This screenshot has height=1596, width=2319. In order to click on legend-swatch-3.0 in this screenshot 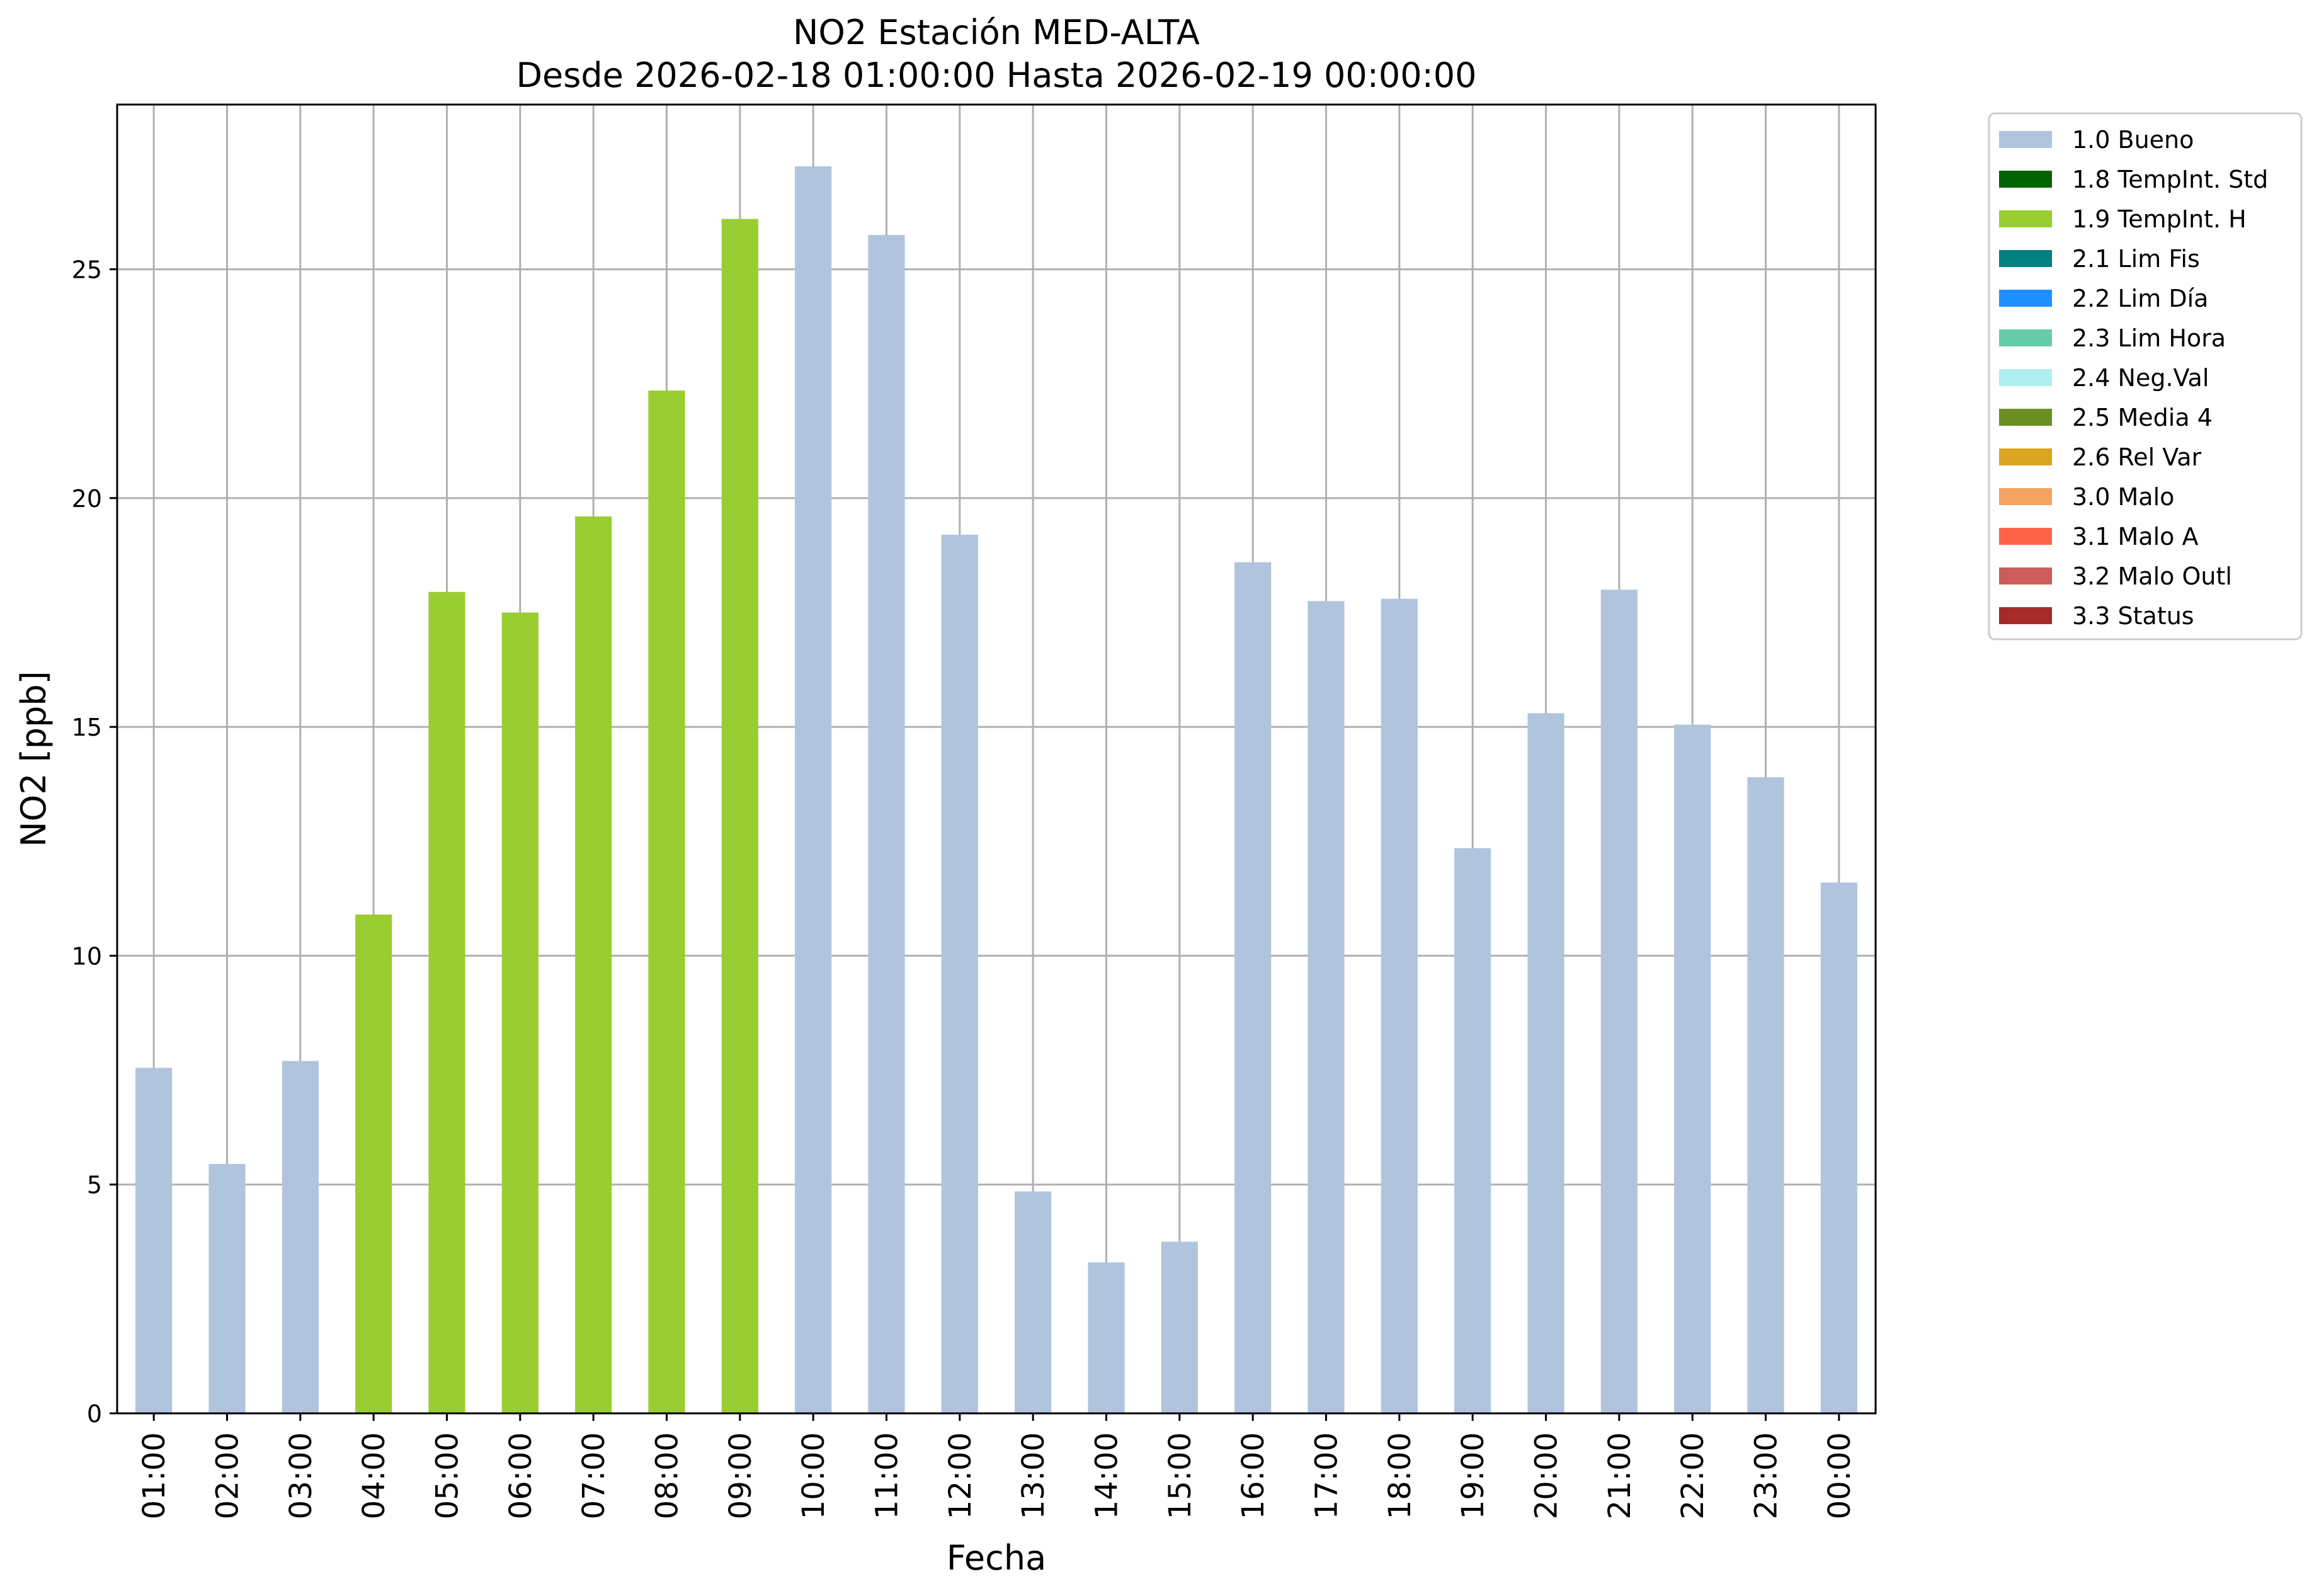, I will do `click(2025, 496)`.